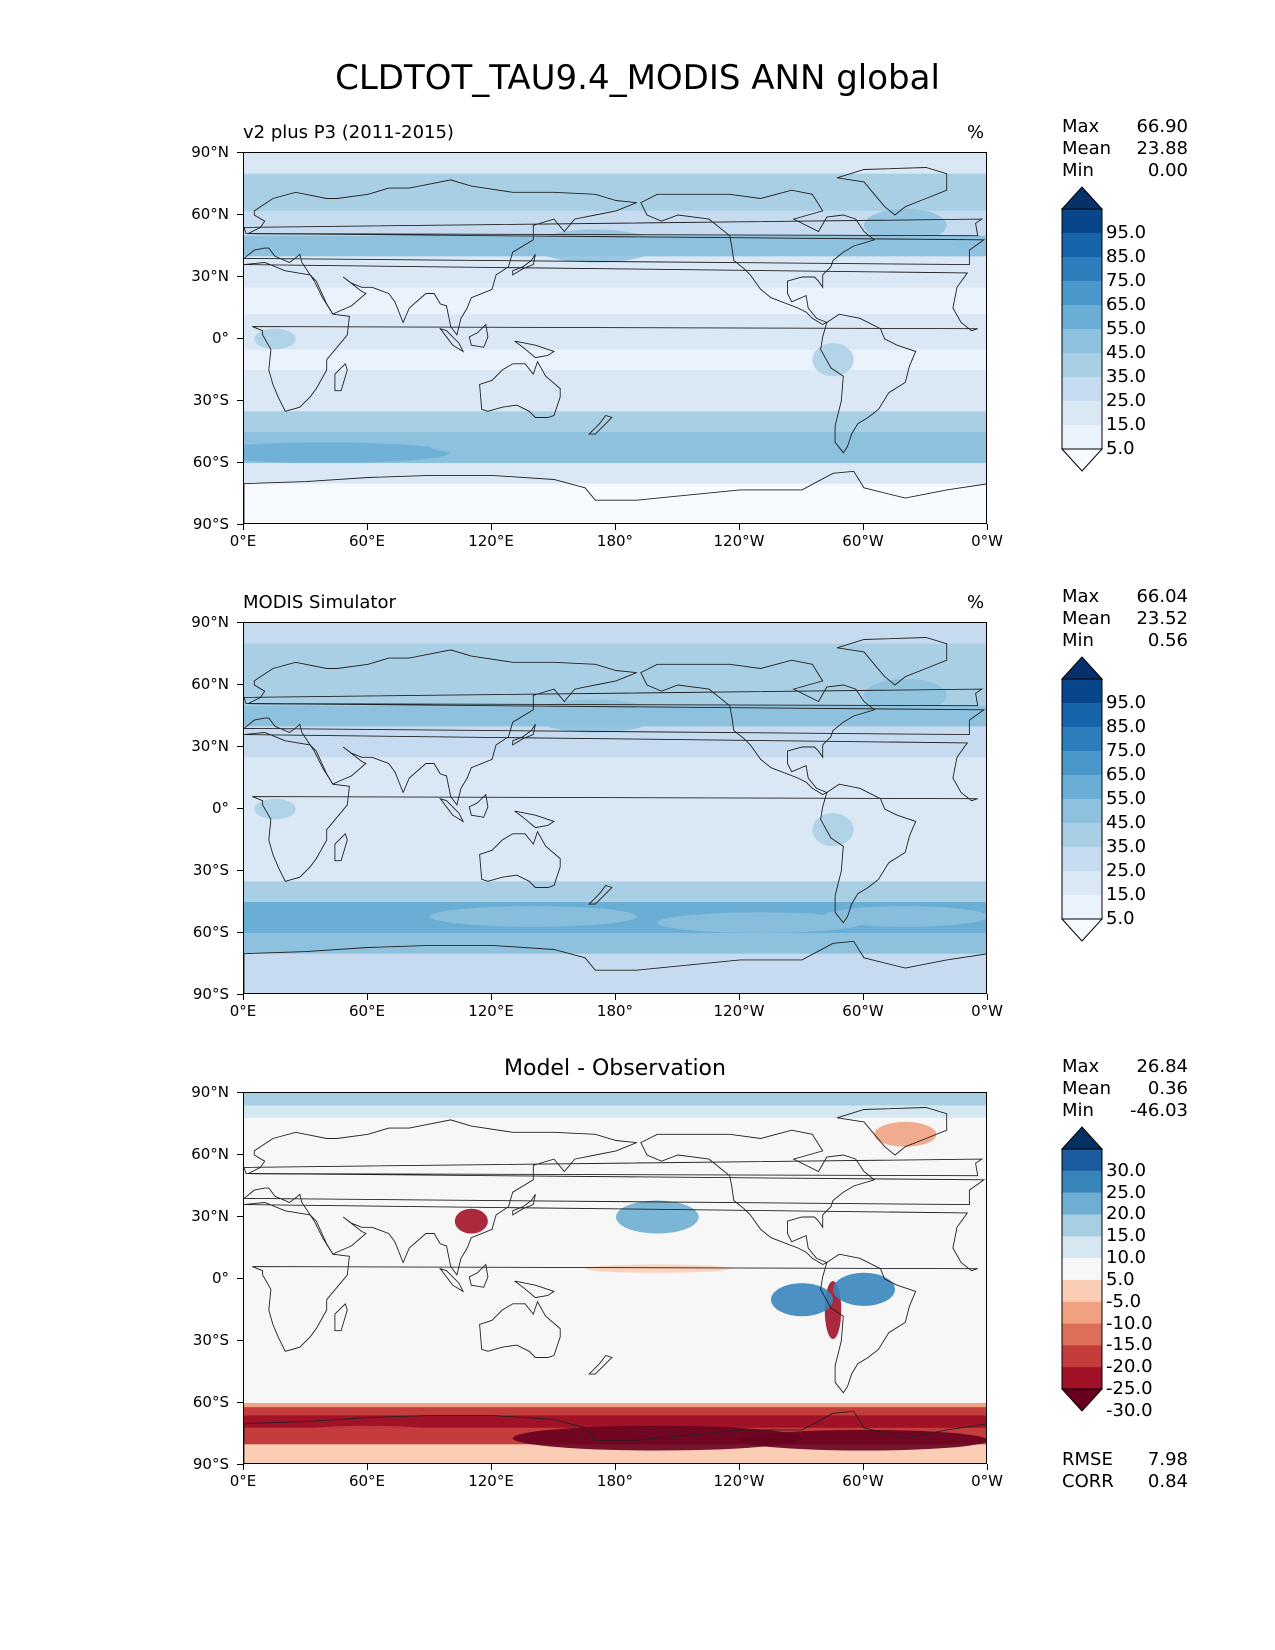 Image resolution: width=1275 pixels, height=1650 pixels. What do you see at coordinates (1088, 1481) in the screenshot?
I see `stat-corr-label: CORR` at bounding box center [1088, 1481].